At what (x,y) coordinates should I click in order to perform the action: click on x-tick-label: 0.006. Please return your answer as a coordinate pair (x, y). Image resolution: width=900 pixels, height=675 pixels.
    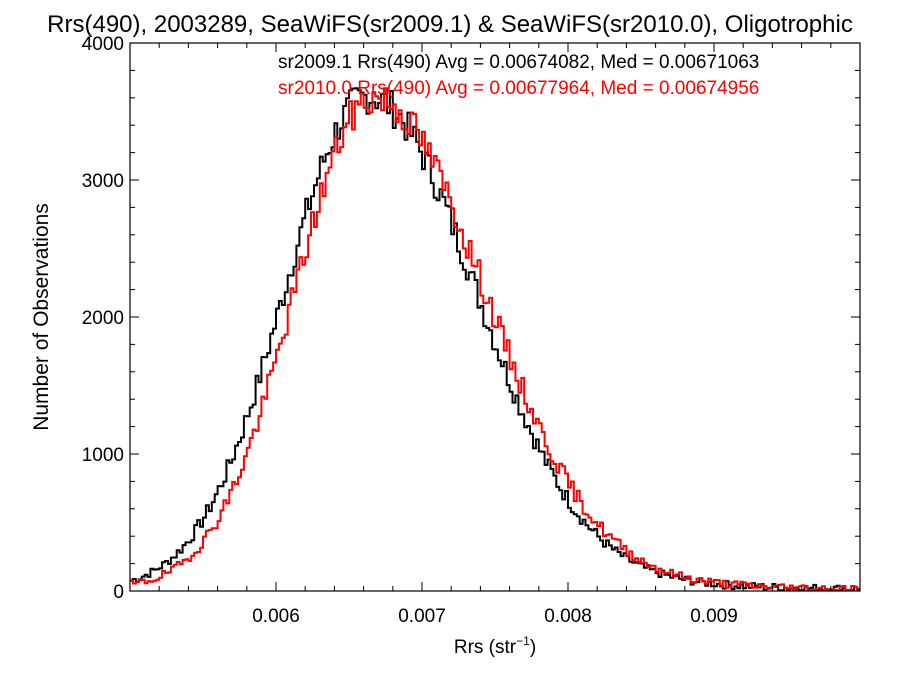
    Looking at the image, I should click on (276, 616).